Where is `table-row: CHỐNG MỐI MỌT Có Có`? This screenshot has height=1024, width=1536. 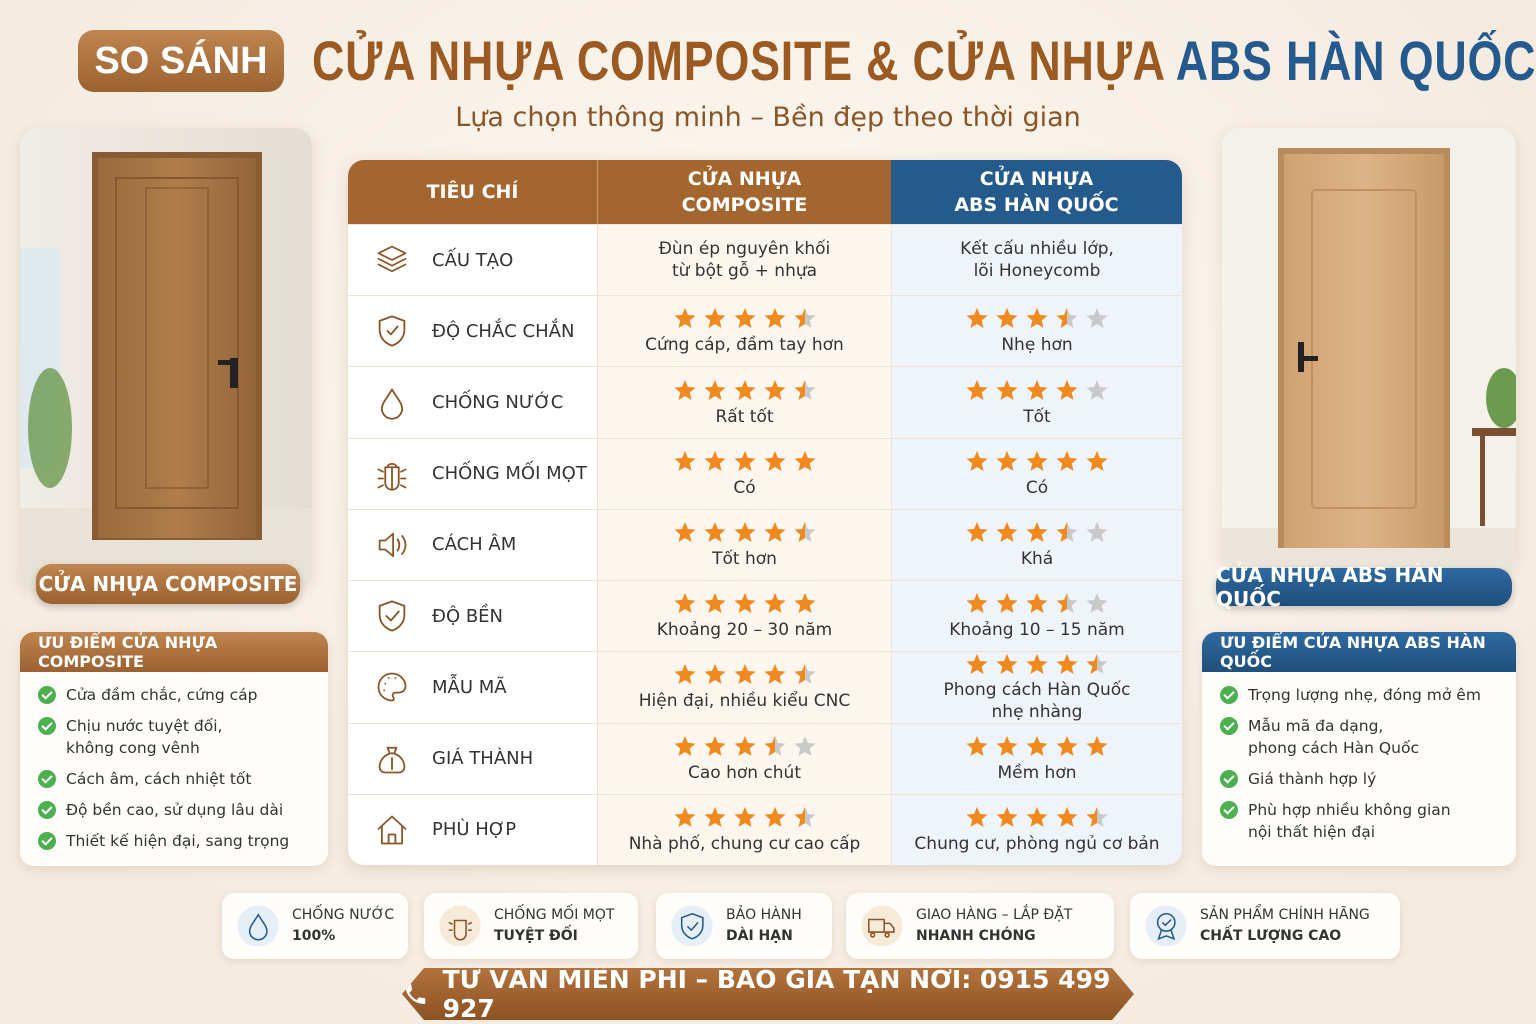 table-row: CHỐNG MỐI MỌT Có Có is located at coordinates (765, 473).